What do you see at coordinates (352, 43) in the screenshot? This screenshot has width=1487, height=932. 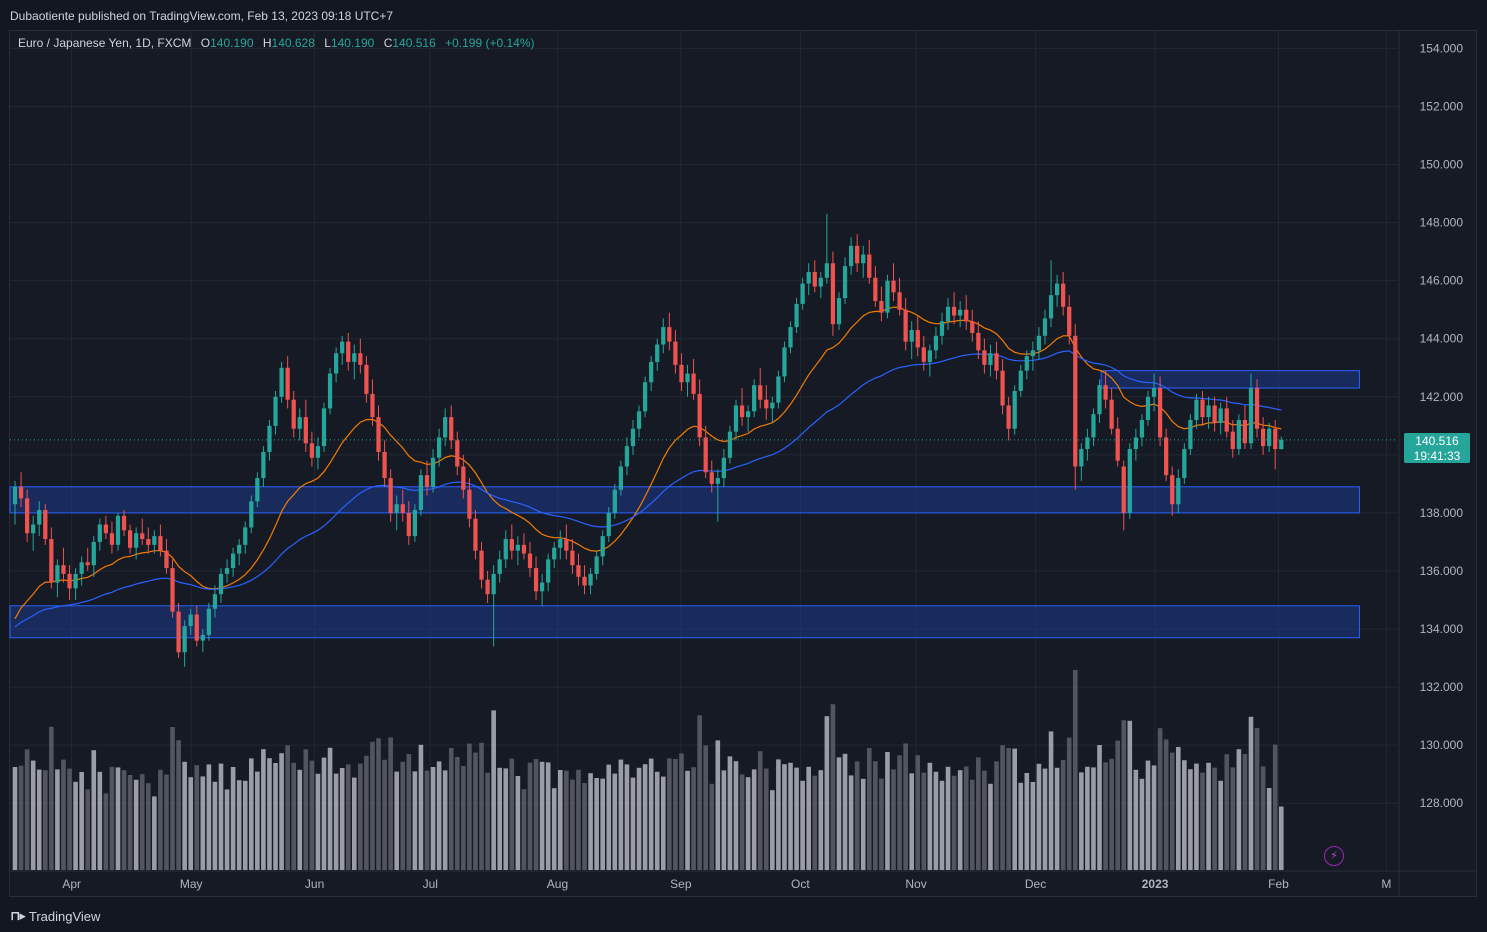 I see `low-value: 140.190` at bounding box center [352, 43].